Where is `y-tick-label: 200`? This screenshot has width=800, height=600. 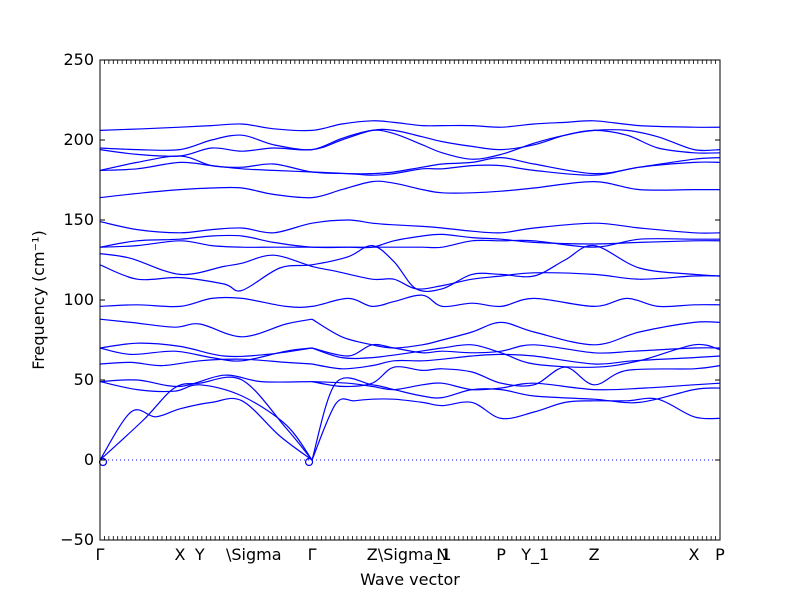
y-tick-label: 200 is located at coordinates (78, 139).